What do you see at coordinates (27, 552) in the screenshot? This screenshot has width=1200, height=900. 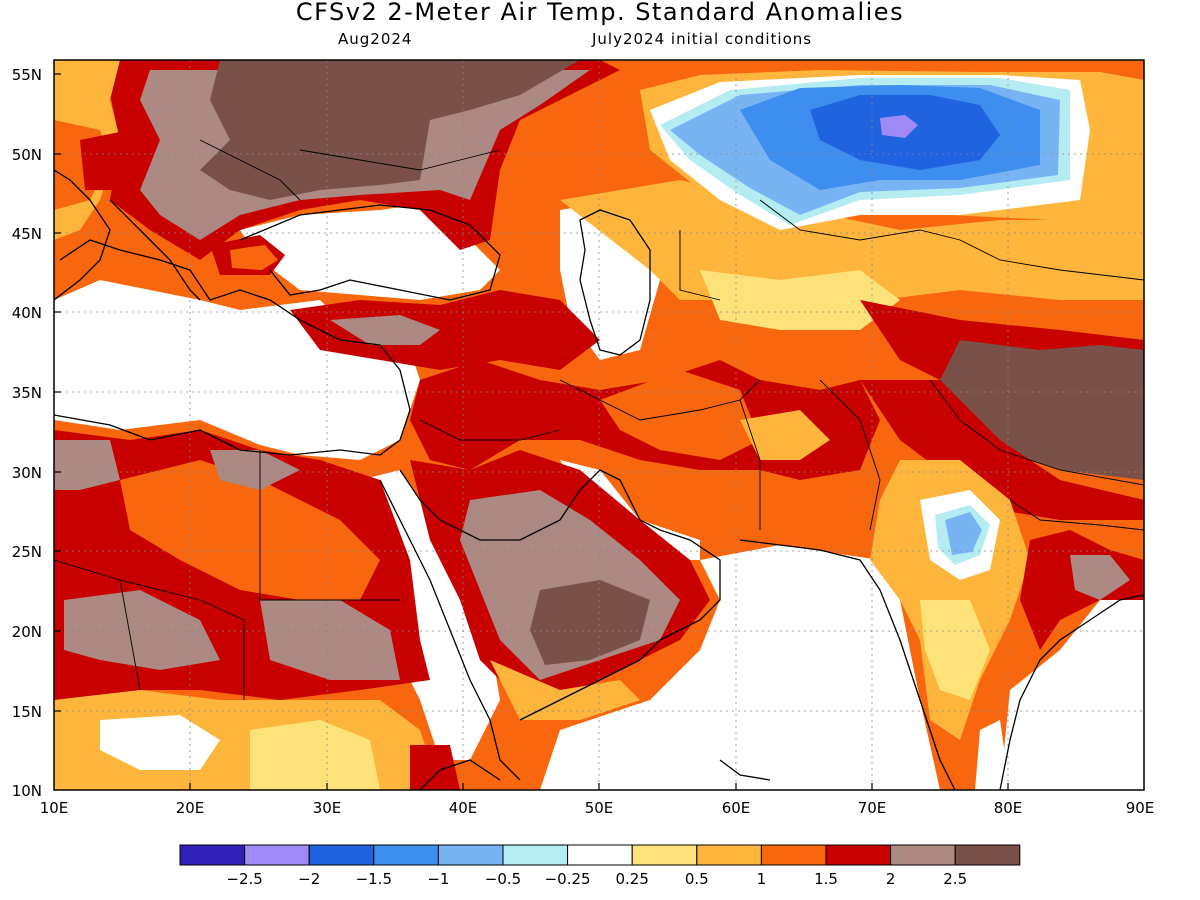 I see `lat-label: 25N` at bounding box center [27, 552].